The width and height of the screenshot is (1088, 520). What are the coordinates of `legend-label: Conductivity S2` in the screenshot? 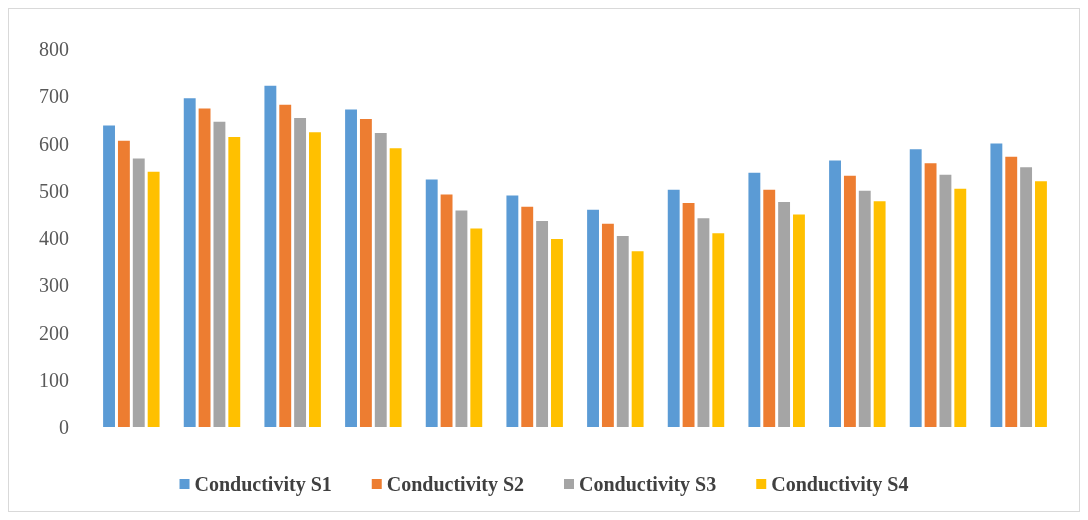 It's located at (455, 484).